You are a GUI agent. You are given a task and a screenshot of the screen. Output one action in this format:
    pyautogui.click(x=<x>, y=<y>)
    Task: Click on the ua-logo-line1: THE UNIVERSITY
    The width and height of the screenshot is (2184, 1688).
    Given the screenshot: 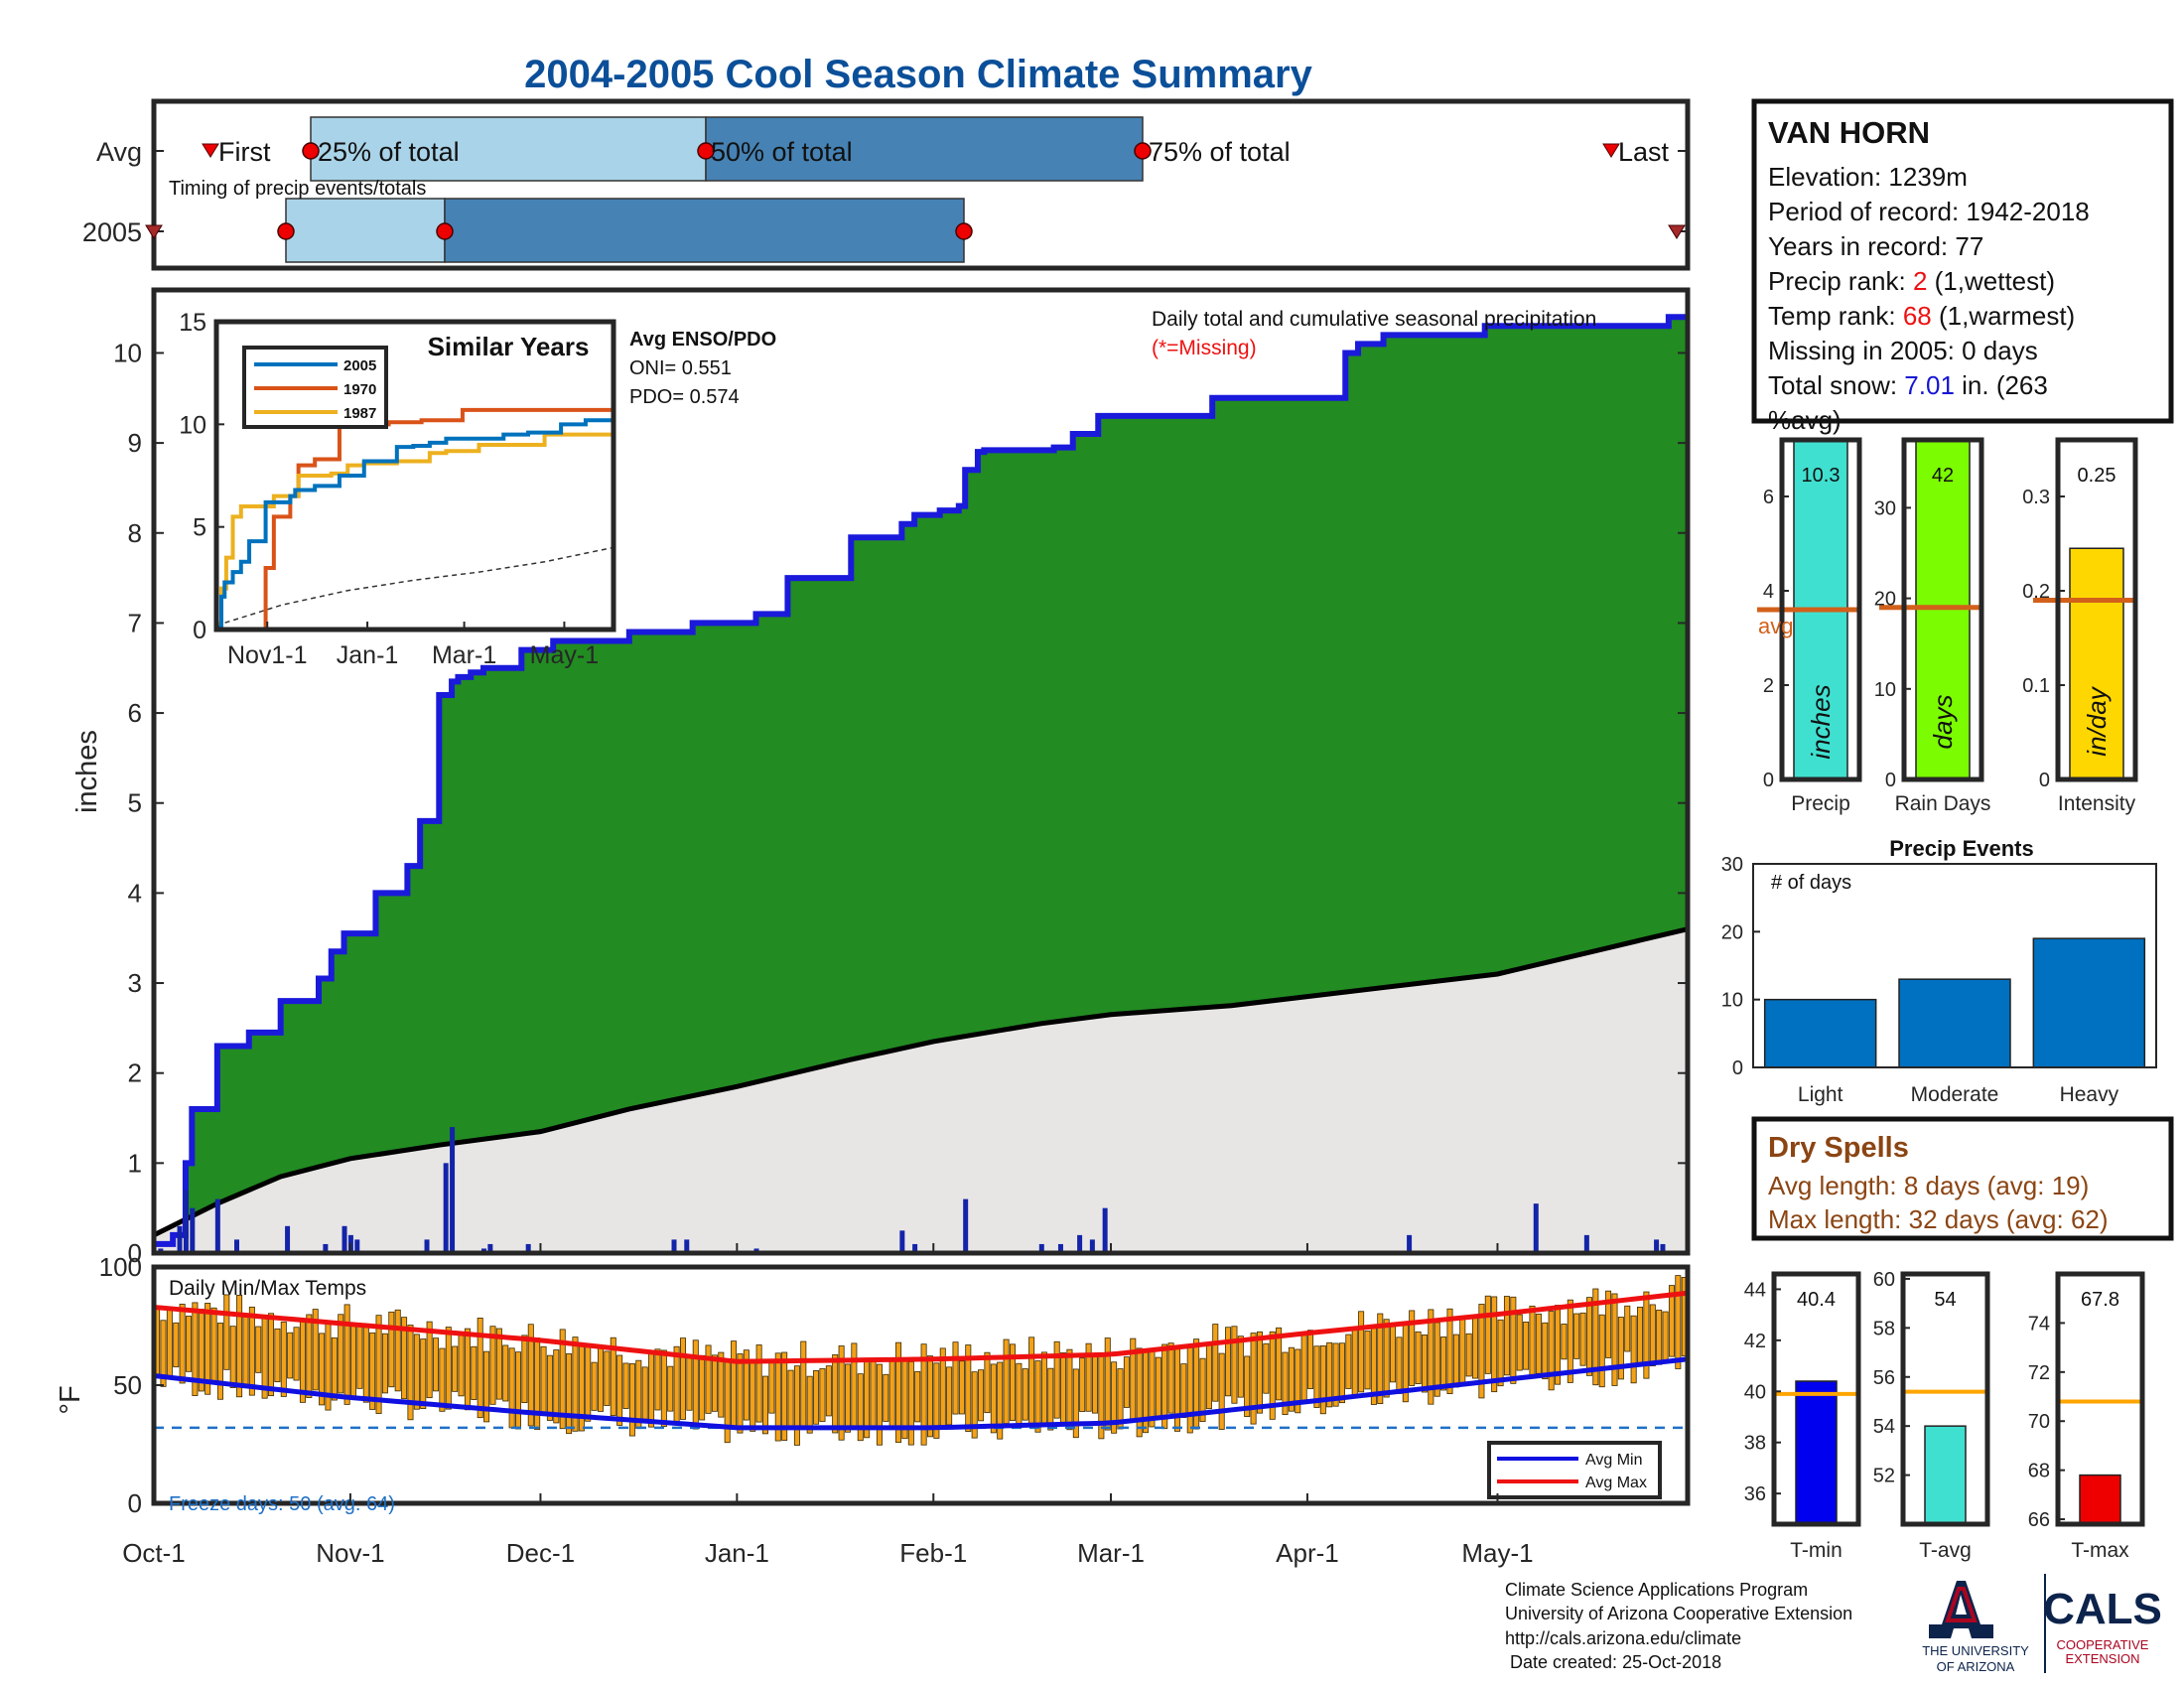 What is the action you would take?
    pyautogui.click(x=1975, y=1650)
    